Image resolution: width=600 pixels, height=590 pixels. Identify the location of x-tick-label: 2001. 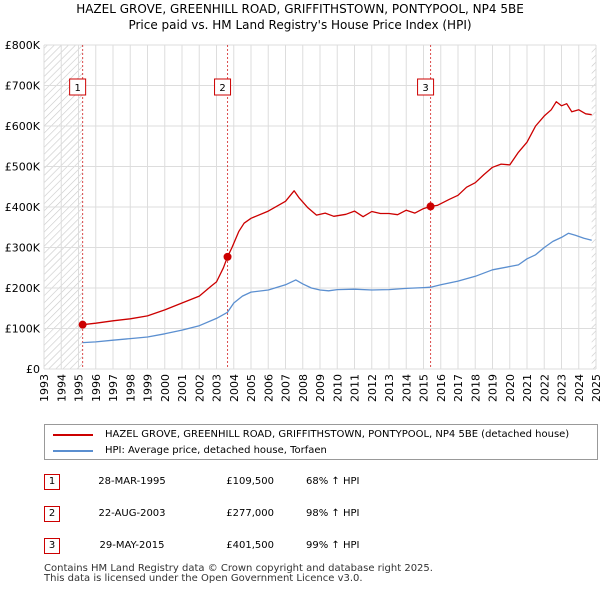
(182, 388).